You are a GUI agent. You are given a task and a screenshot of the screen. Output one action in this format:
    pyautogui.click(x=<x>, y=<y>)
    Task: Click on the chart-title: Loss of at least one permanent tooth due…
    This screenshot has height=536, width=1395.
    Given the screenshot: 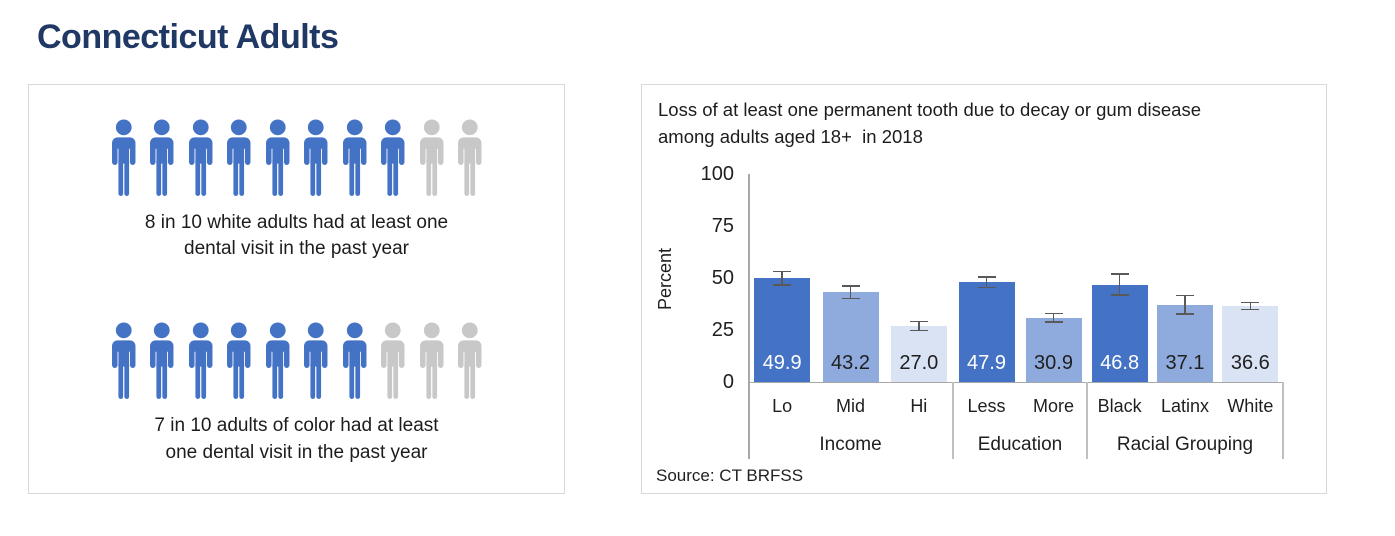 What is the action you would take?
    pyautogui.click(x=932, y=123)
    